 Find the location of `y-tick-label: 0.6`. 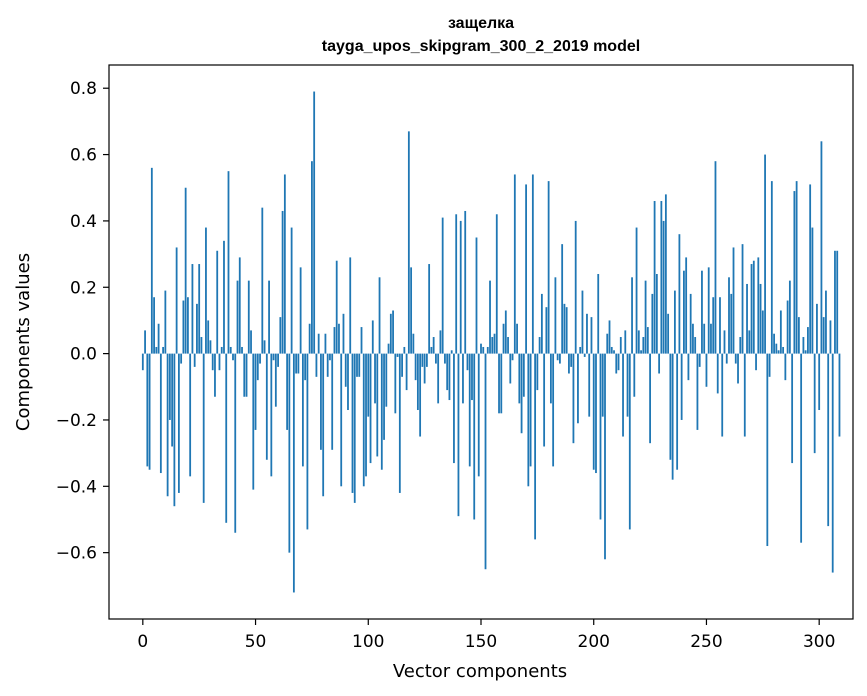

y-tick-label: 0.6 is located at coordinates (83, 156).